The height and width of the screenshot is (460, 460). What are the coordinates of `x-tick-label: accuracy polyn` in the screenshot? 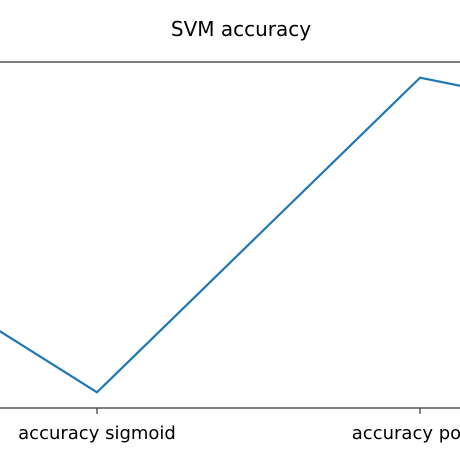 It's located at (406, 433).